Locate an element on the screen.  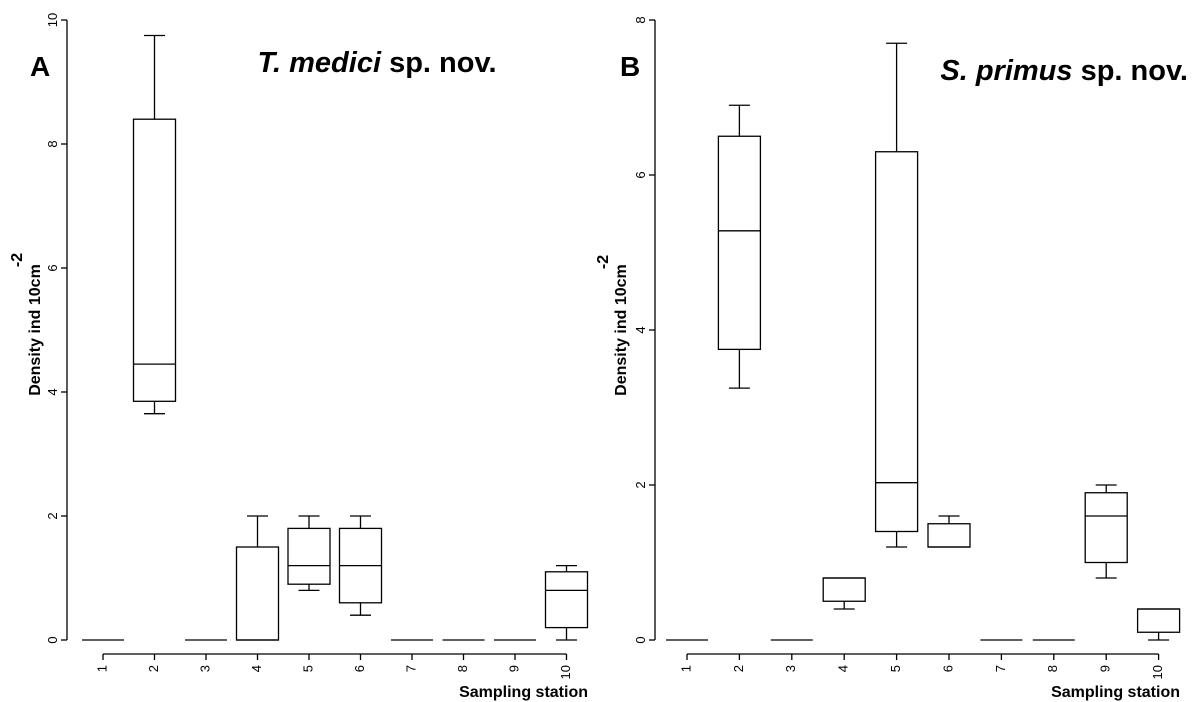
title-species: T. medici is located at coordinates (319, 63).